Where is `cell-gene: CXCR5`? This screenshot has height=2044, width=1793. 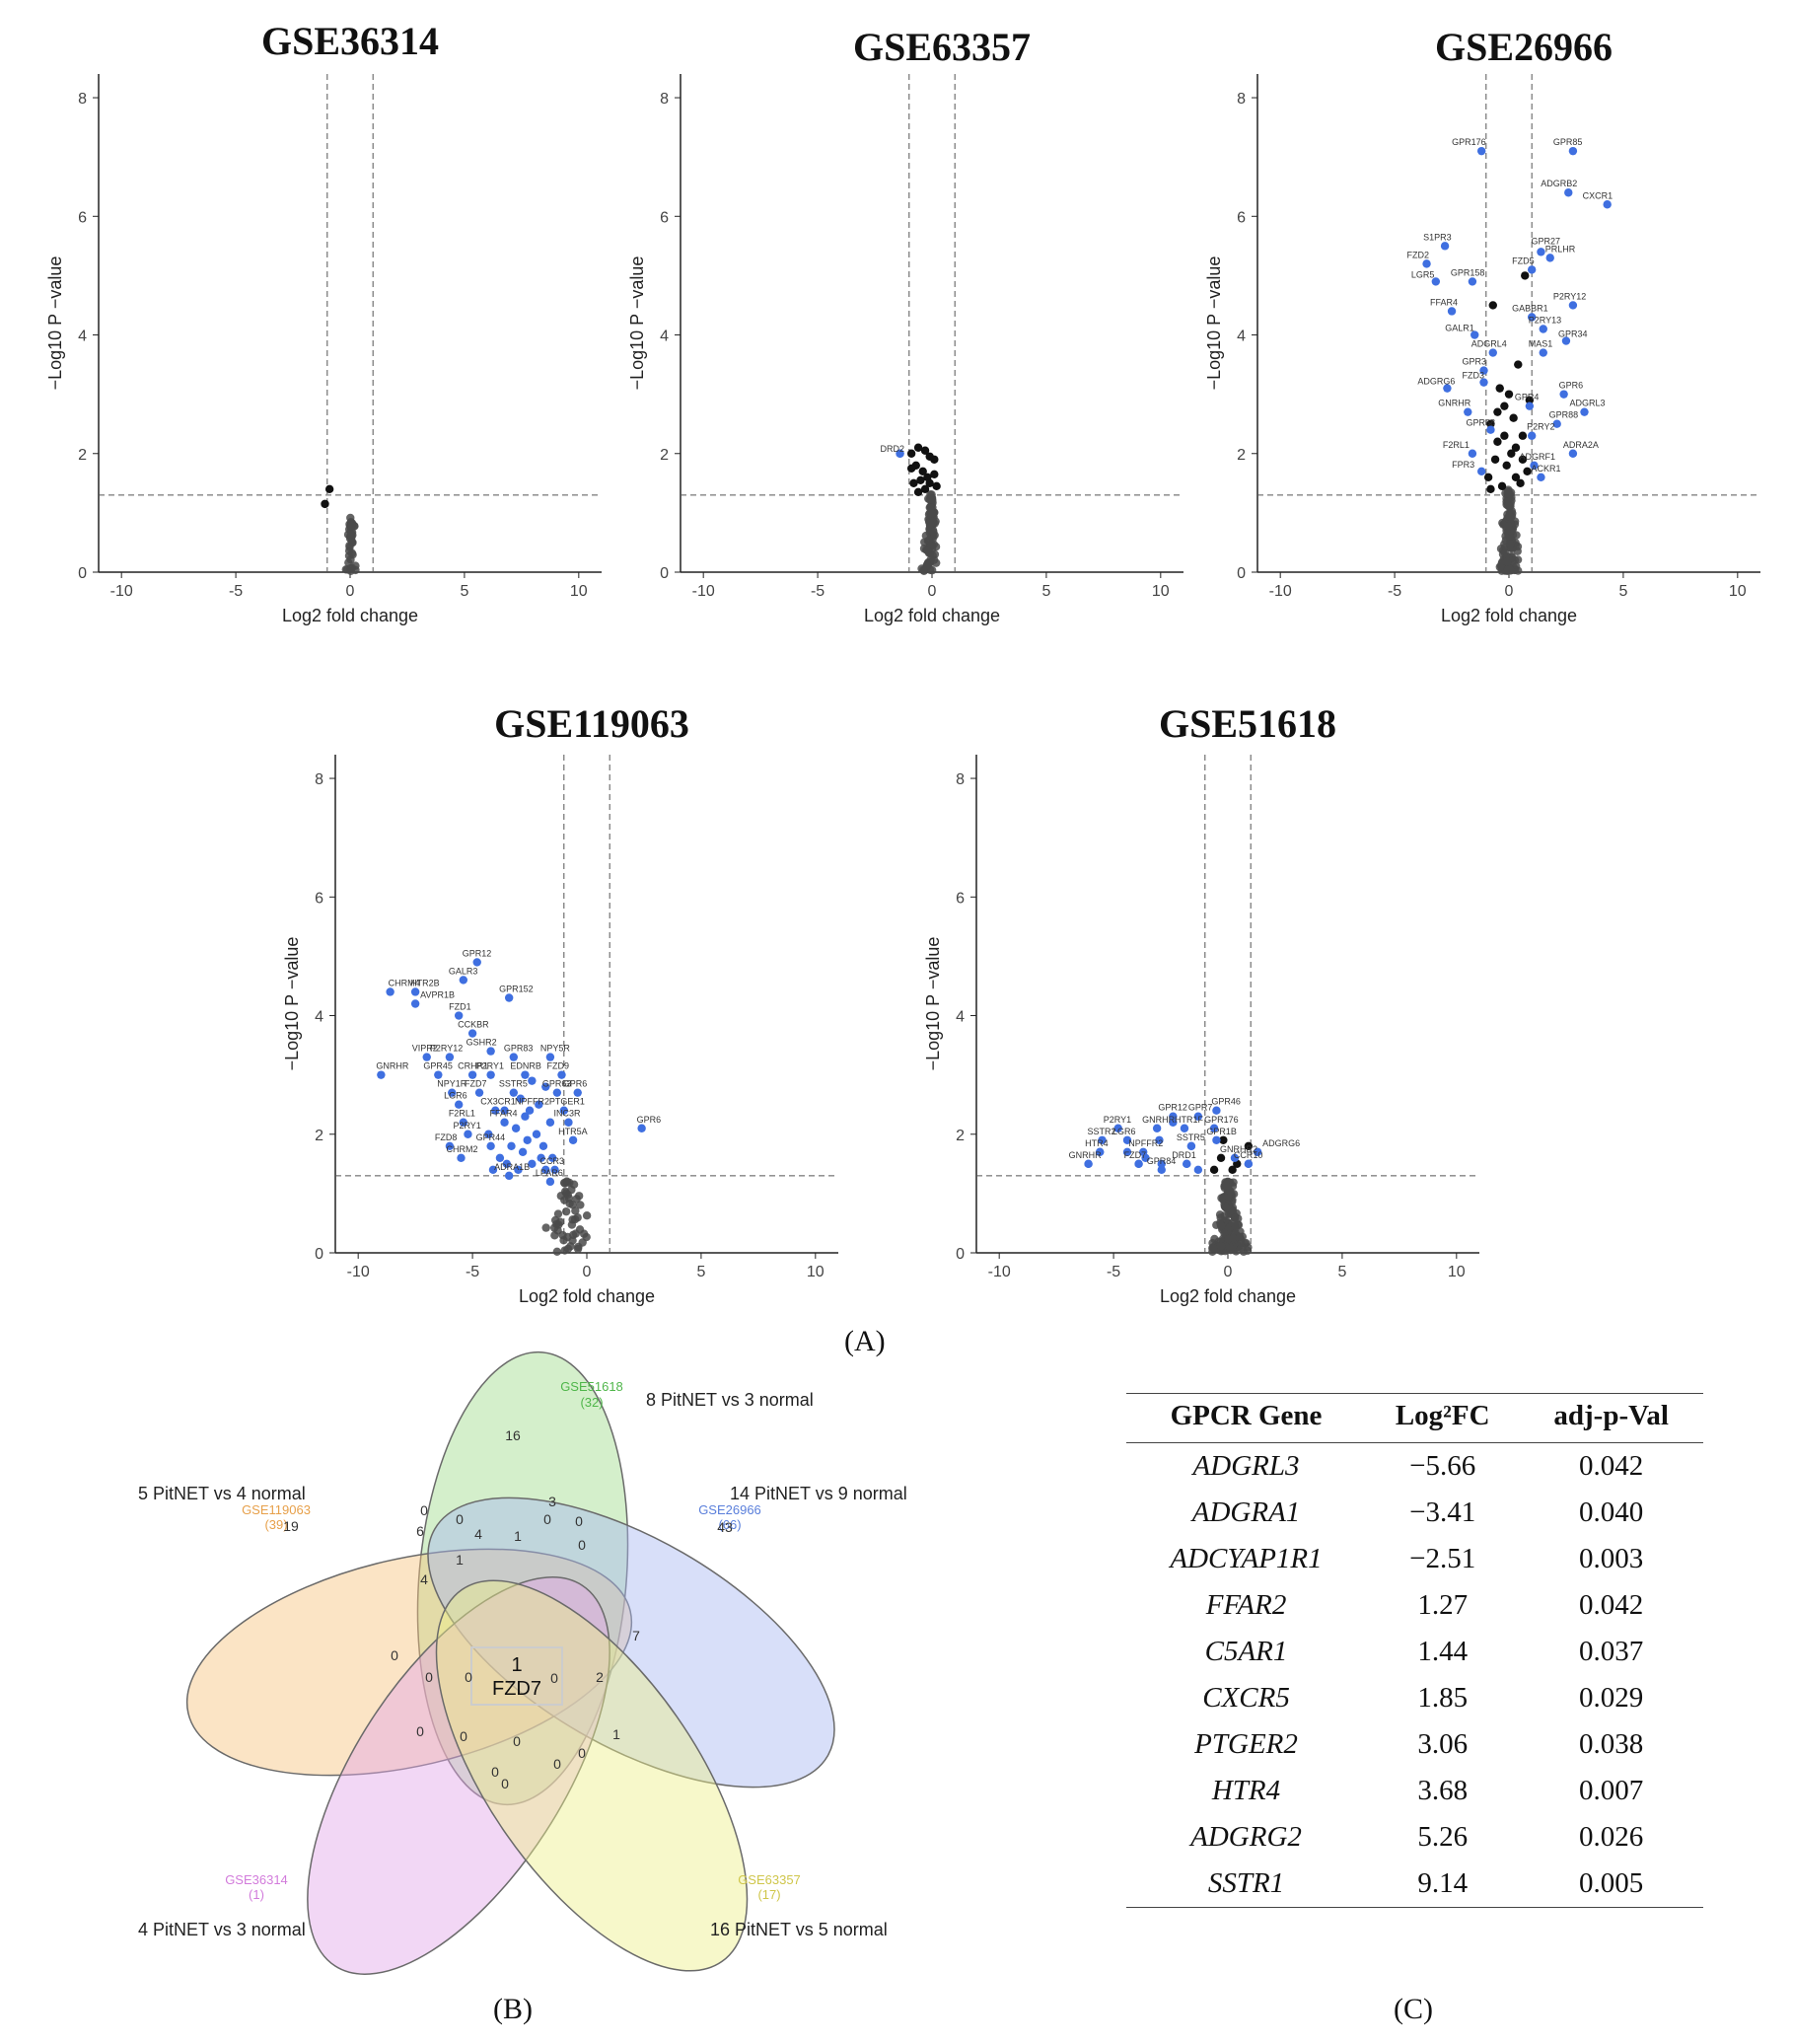
cell-gene: CXCR5 is located at coordinates (1246, 1698).